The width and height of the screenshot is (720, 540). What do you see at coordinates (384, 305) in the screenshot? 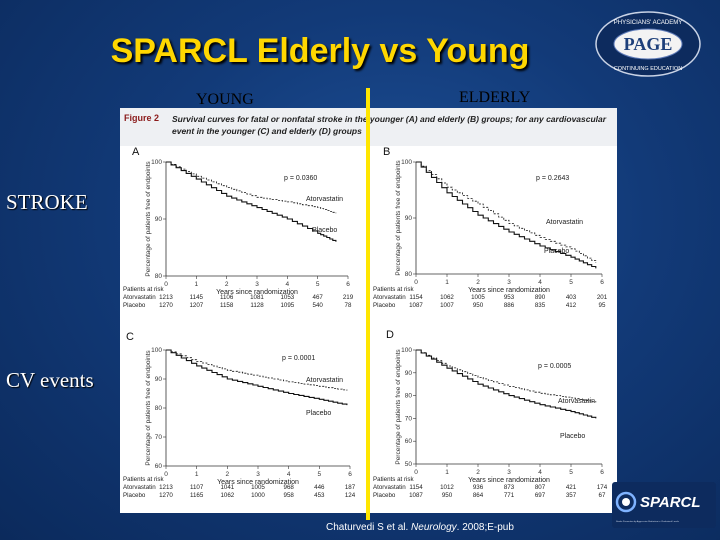
I see `panel-b-risk-row-label: Placebo` at bounding box center [384, 305].